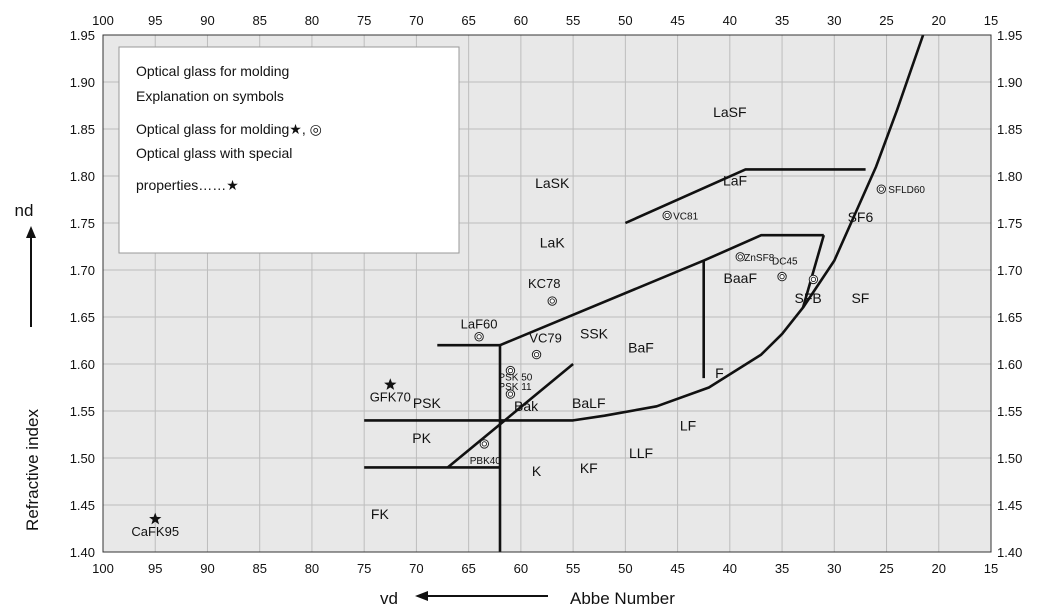 Image resolution: width=1040 pixels, height=610 pixels. Describe the element at coordinates (364, 20) in the screenshot. I see `x-tick-label-top: 75` at that location.